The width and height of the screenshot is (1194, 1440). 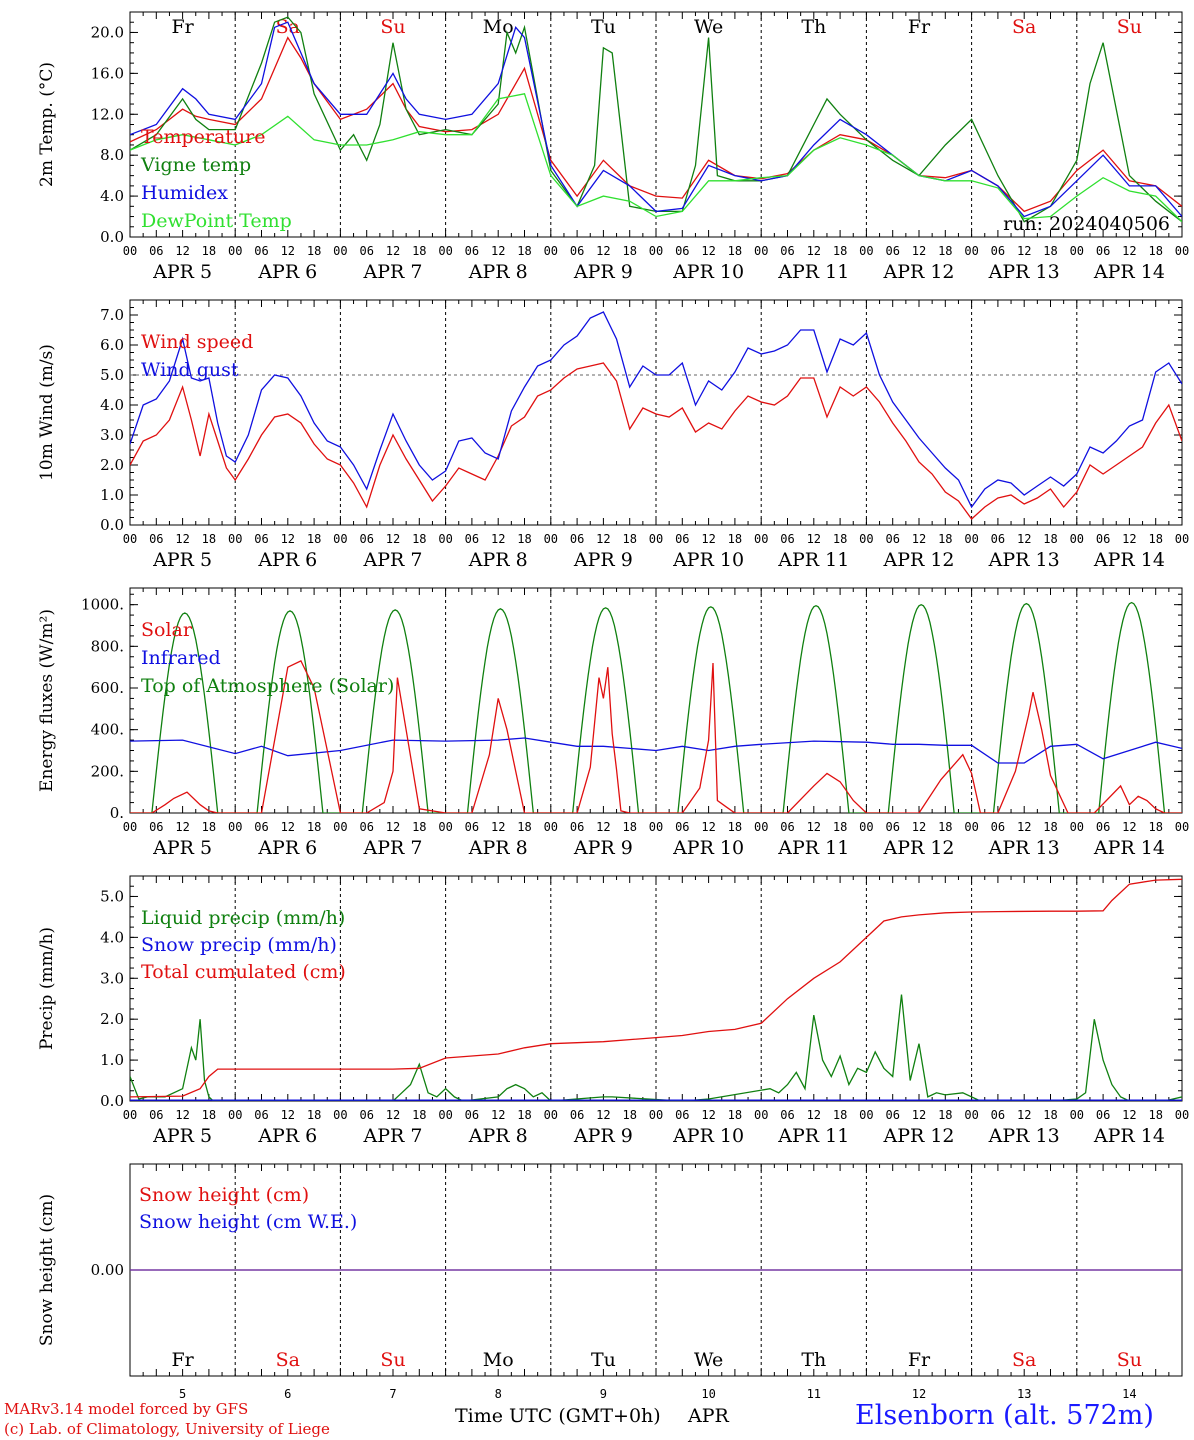 I want to click on weekday-label: Mo, so click(x=498, y=27).